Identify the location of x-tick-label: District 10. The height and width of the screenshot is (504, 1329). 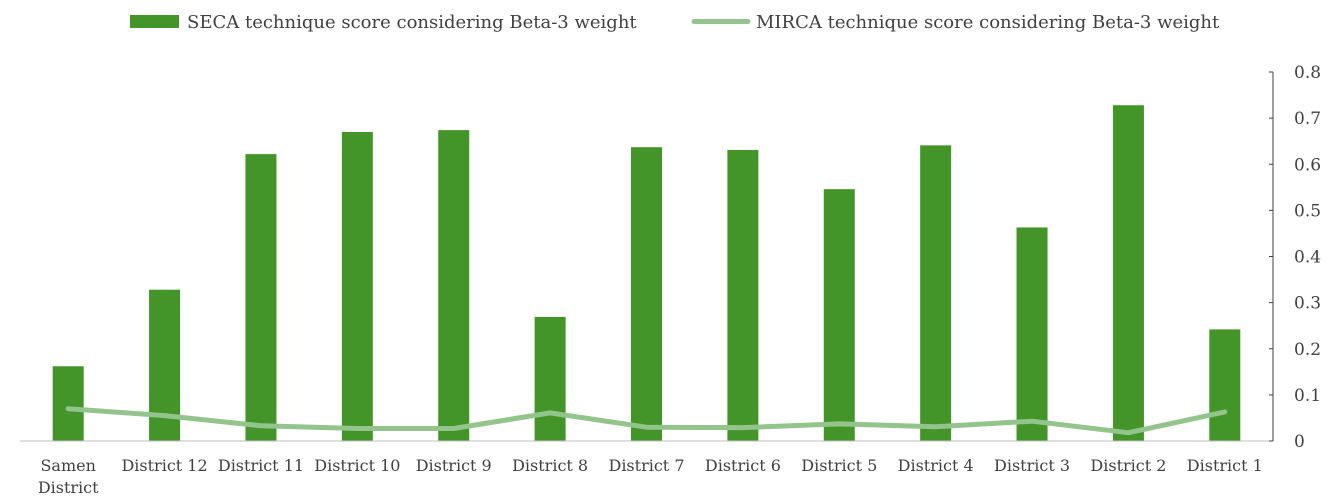
(357, 465).